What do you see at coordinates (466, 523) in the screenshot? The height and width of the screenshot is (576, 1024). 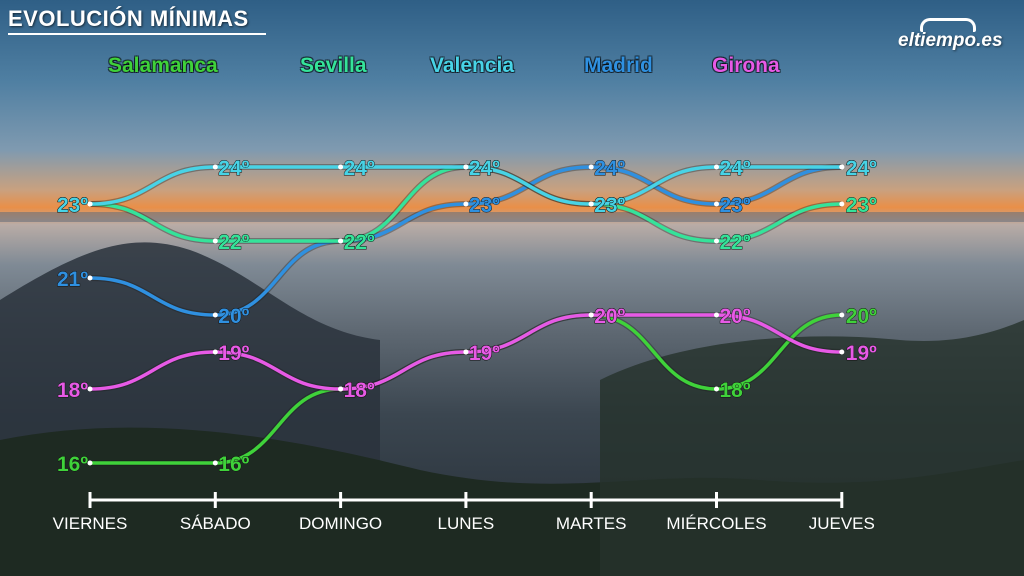 I see `x-tick-label: LUNES` at bounding box center [466, 523].